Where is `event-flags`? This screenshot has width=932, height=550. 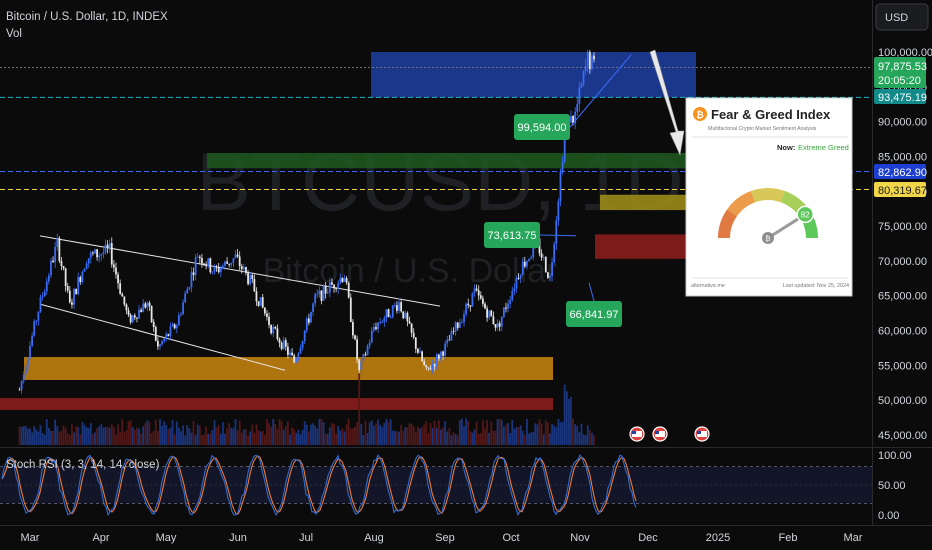
event-flags is located at coordinates (669, 434).